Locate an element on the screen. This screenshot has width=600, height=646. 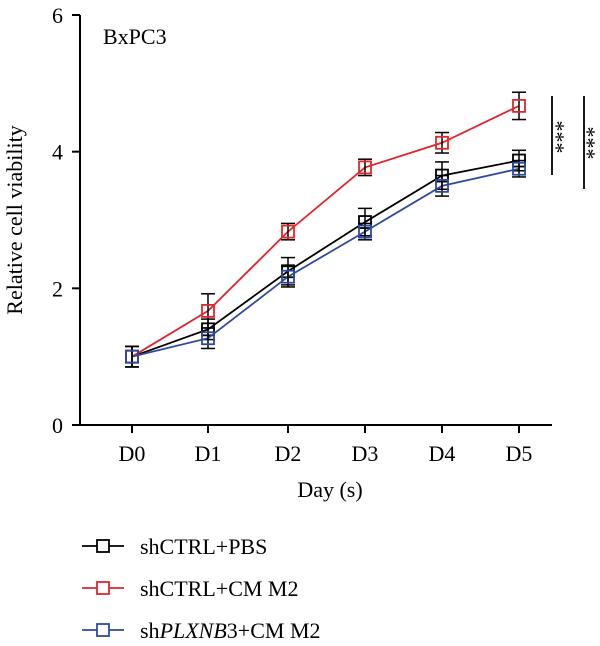
legend-item: shCTRL+CM M2 is located at coordinates (190, 588).